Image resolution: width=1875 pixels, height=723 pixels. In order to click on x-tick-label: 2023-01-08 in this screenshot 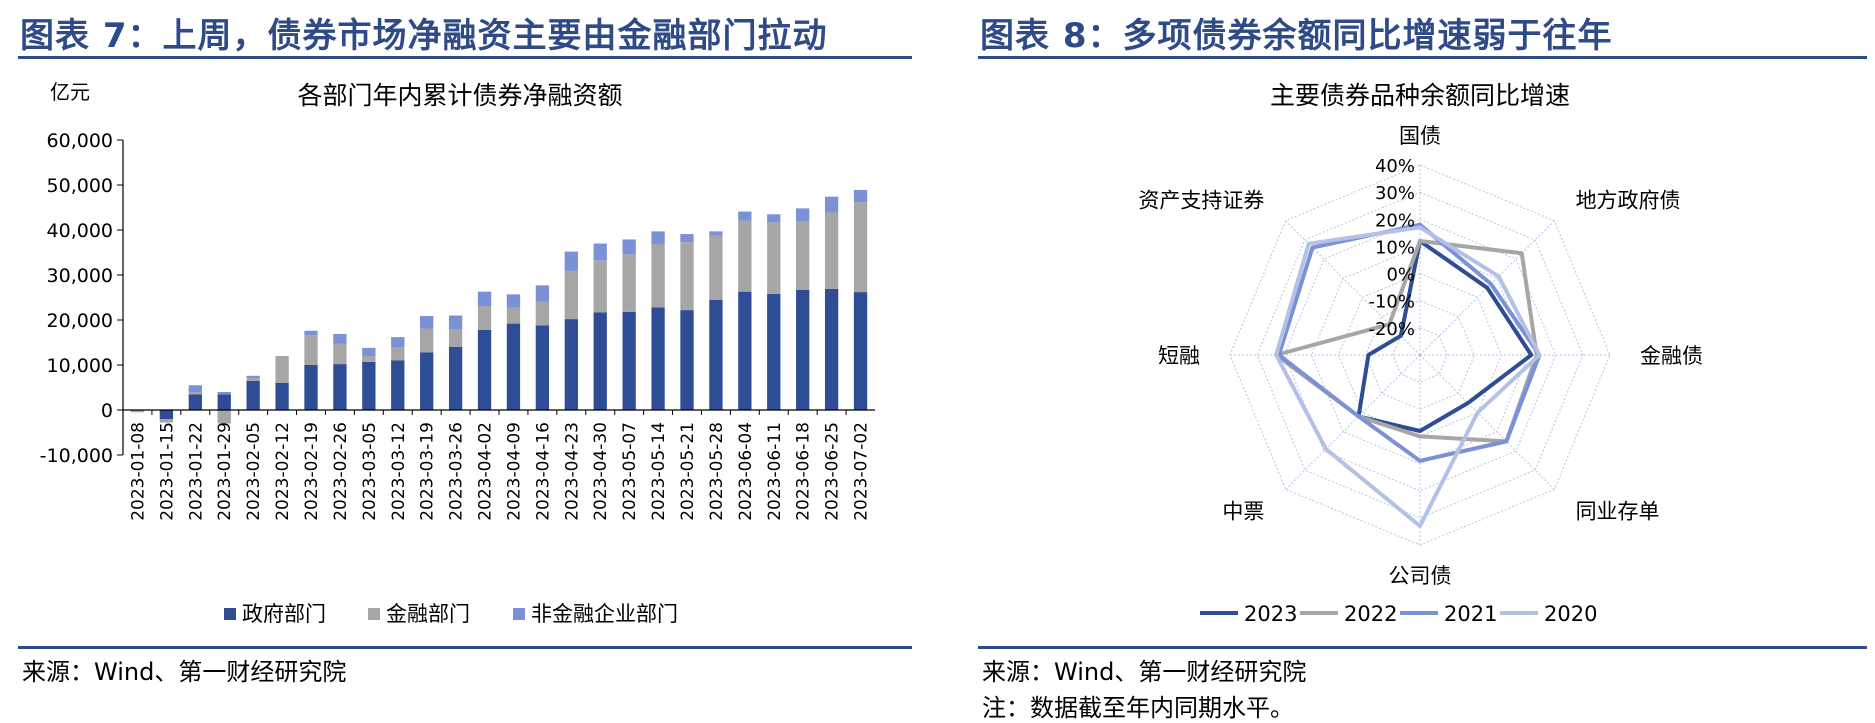, I will do `click(138, 471)`.